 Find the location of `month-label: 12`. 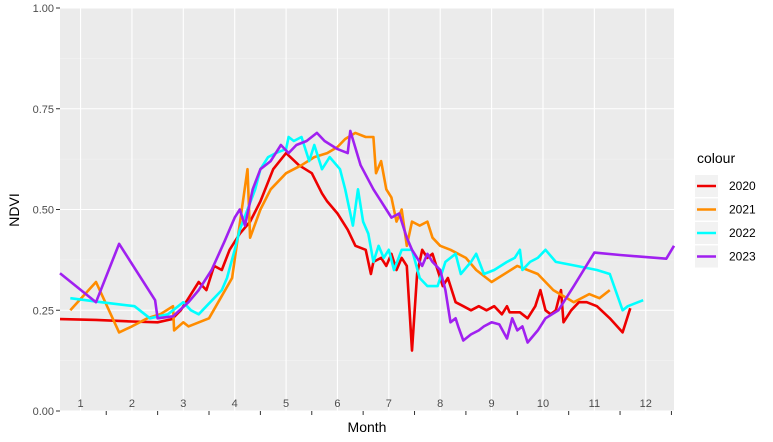

month-label: 12 is located at coordinates (646, 404).